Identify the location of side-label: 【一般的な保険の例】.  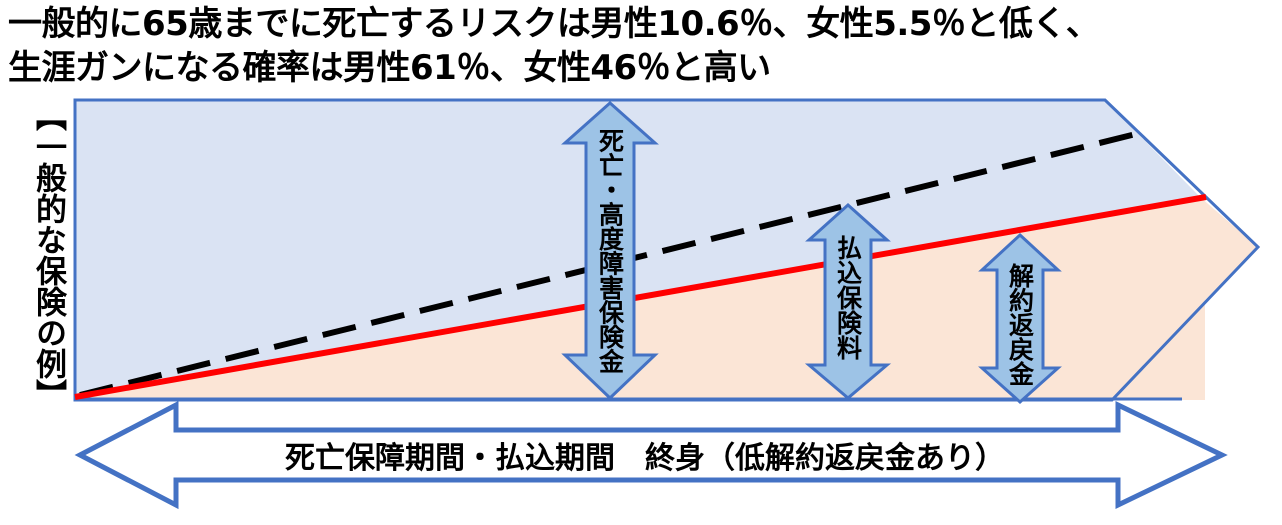
(48, 255).